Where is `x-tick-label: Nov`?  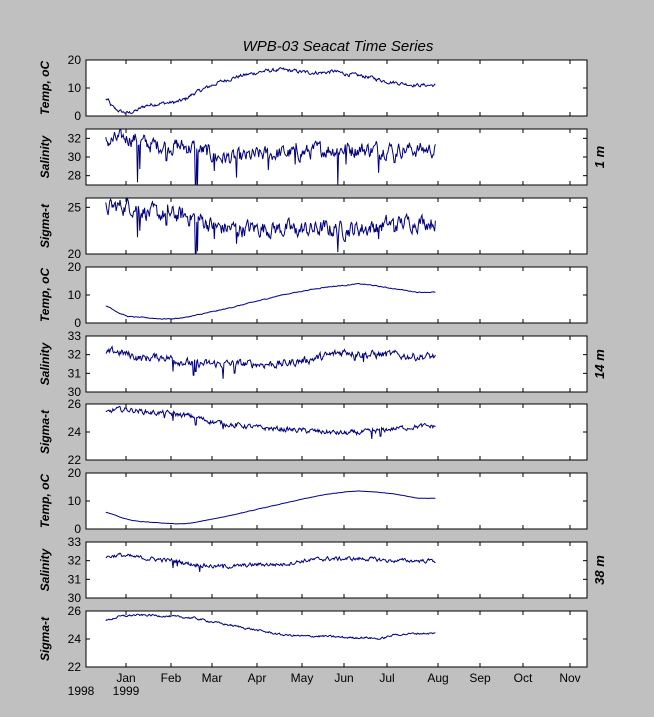 x-tick-label: Nov is located at coordinates (569, 678).